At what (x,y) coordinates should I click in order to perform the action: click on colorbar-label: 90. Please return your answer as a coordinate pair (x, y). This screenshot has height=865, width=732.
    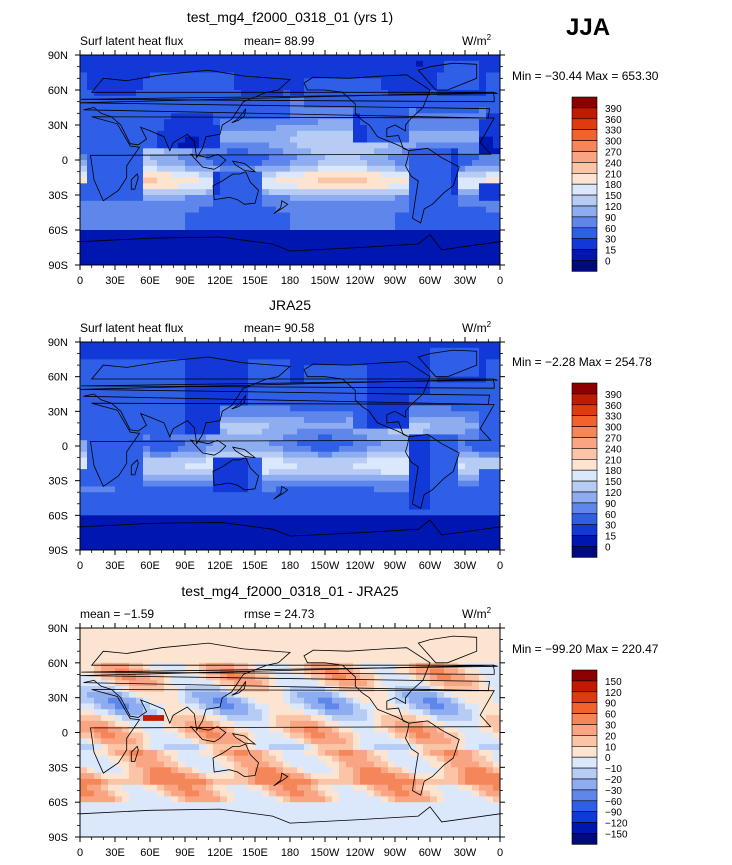
    Looking at the image, I should click on (611, 218).